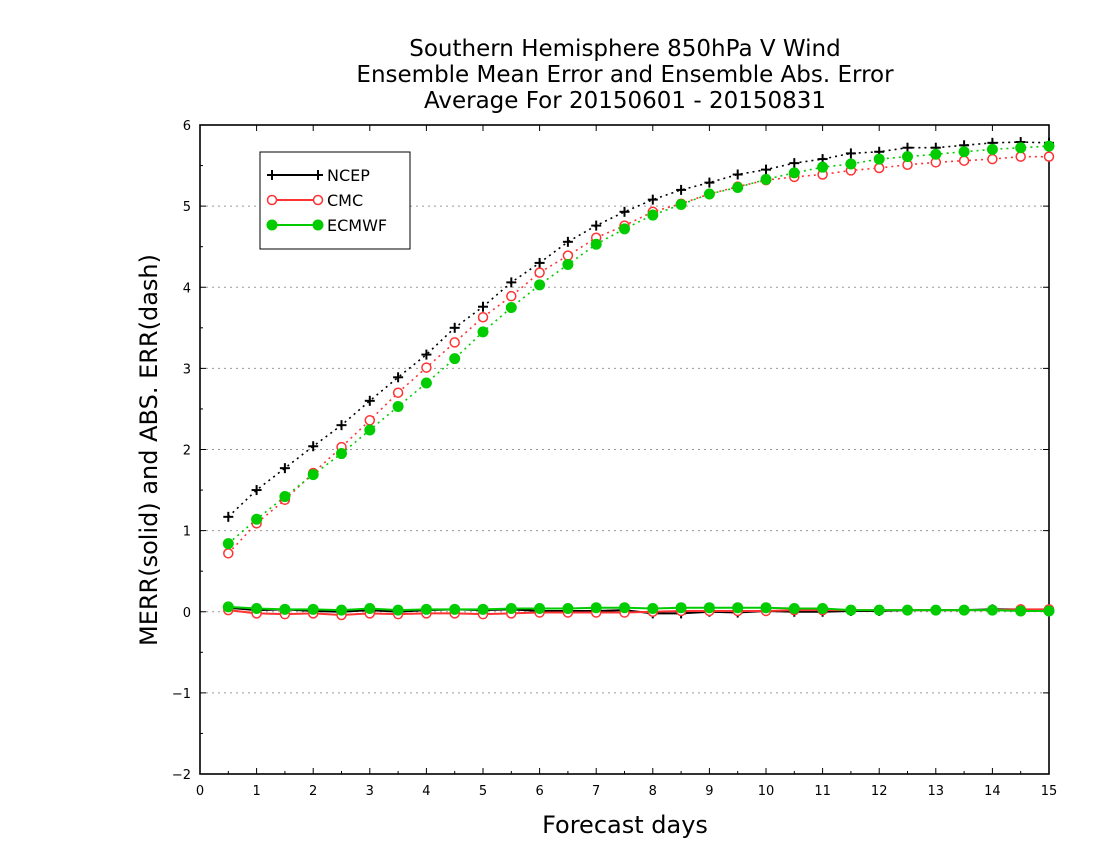 The width and height of the screenshot is (1100, 850). What do you see at coordinates (426, 791) in the screenshot?
I see `x-tick-label-4: 4` at bounding box center [426, 791].